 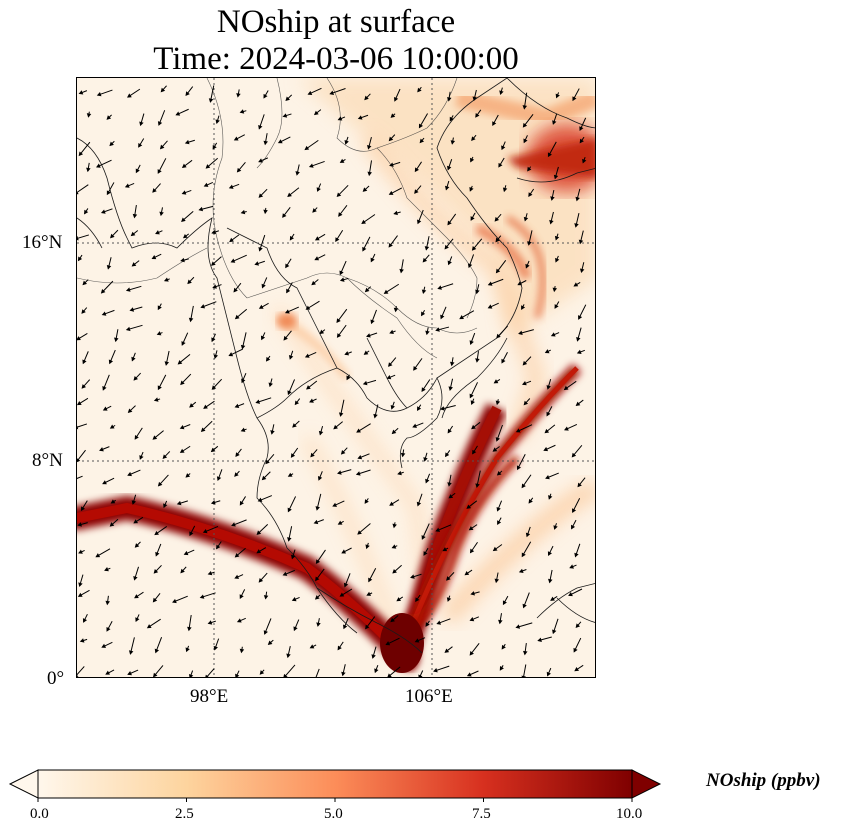 I want to click on colorbar-tick-2: 5.0, so click(x=333, y=814).